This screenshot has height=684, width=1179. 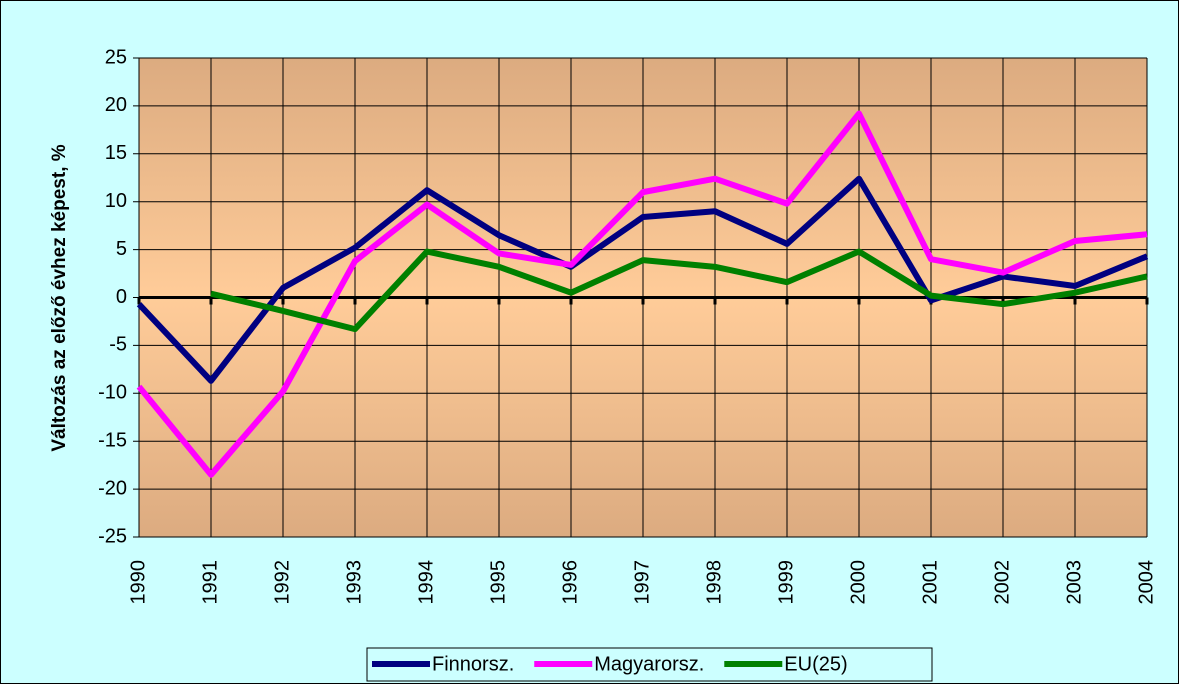 I want to click on y-tick-label: -10, so click(x=112, y=393).